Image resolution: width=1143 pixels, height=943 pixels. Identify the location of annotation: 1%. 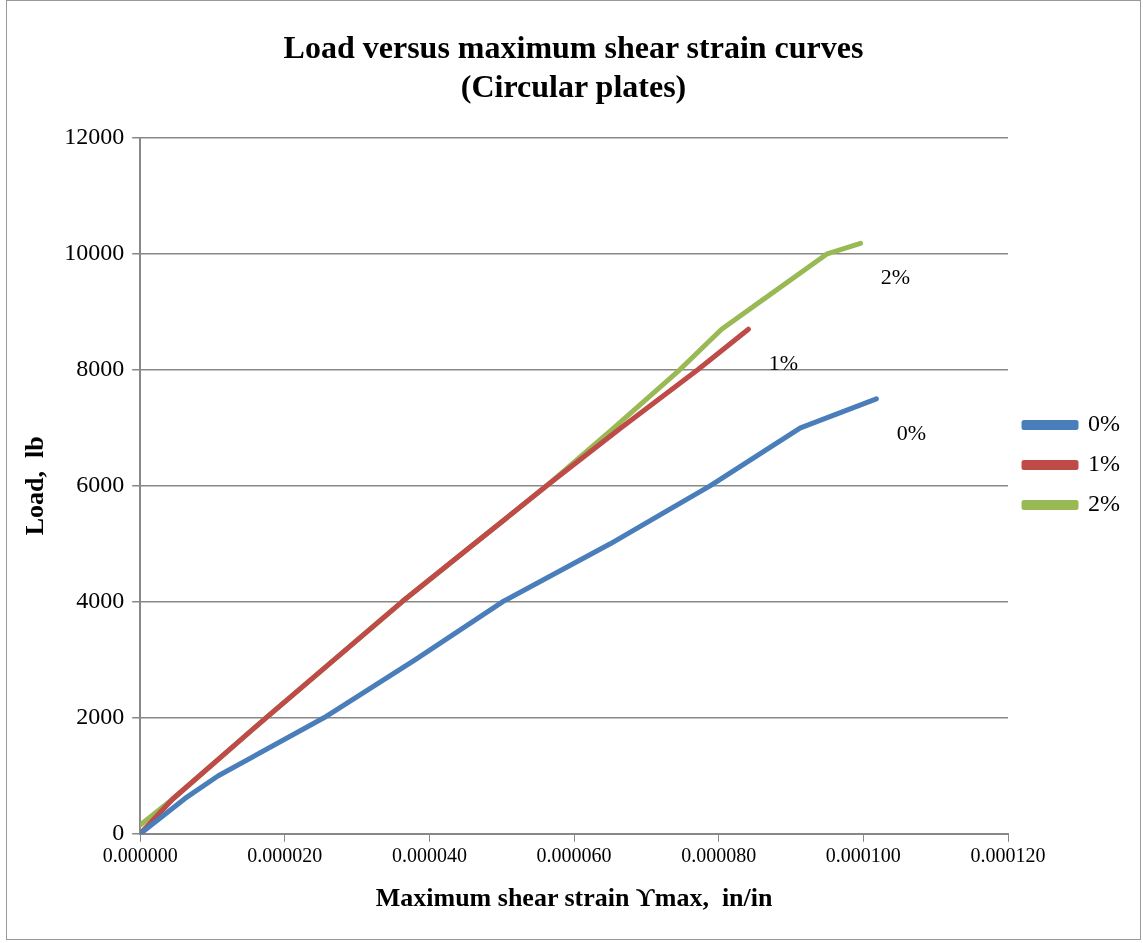
(783, 362).